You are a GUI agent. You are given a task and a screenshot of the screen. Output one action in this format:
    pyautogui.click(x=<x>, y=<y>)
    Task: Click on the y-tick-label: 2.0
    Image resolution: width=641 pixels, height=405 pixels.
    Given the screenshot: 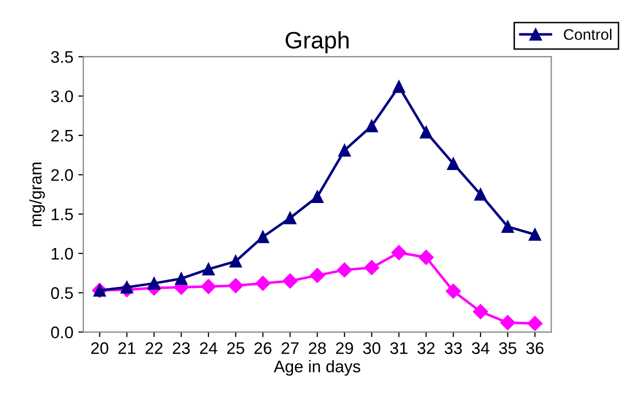 What is the action you would take?
    pyautogui.click(x=62, y=175)
    